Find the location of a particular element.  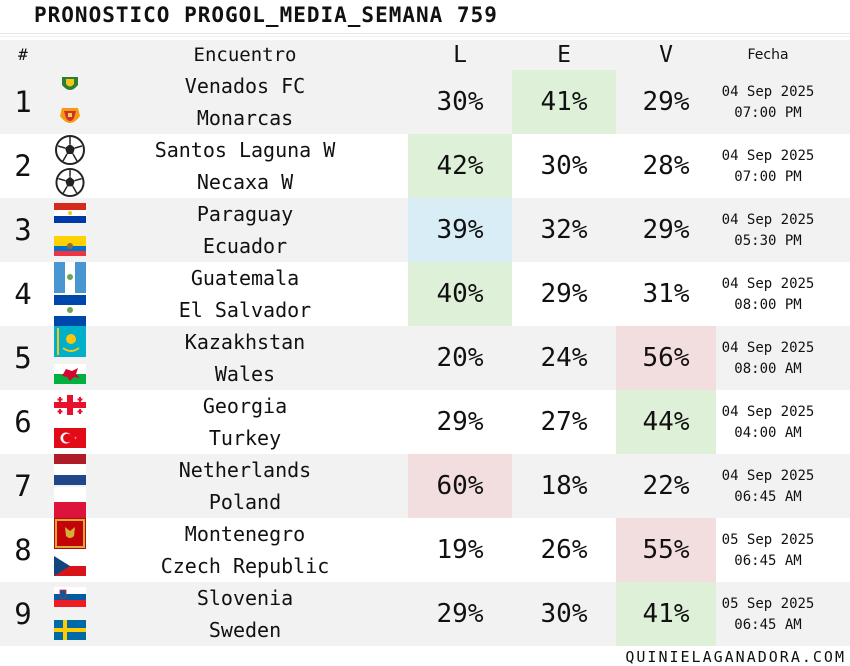

page-title: PRONOSTICO PROGOL_MEDIA_SEMANA 759 is located at coordinates (266, 15).